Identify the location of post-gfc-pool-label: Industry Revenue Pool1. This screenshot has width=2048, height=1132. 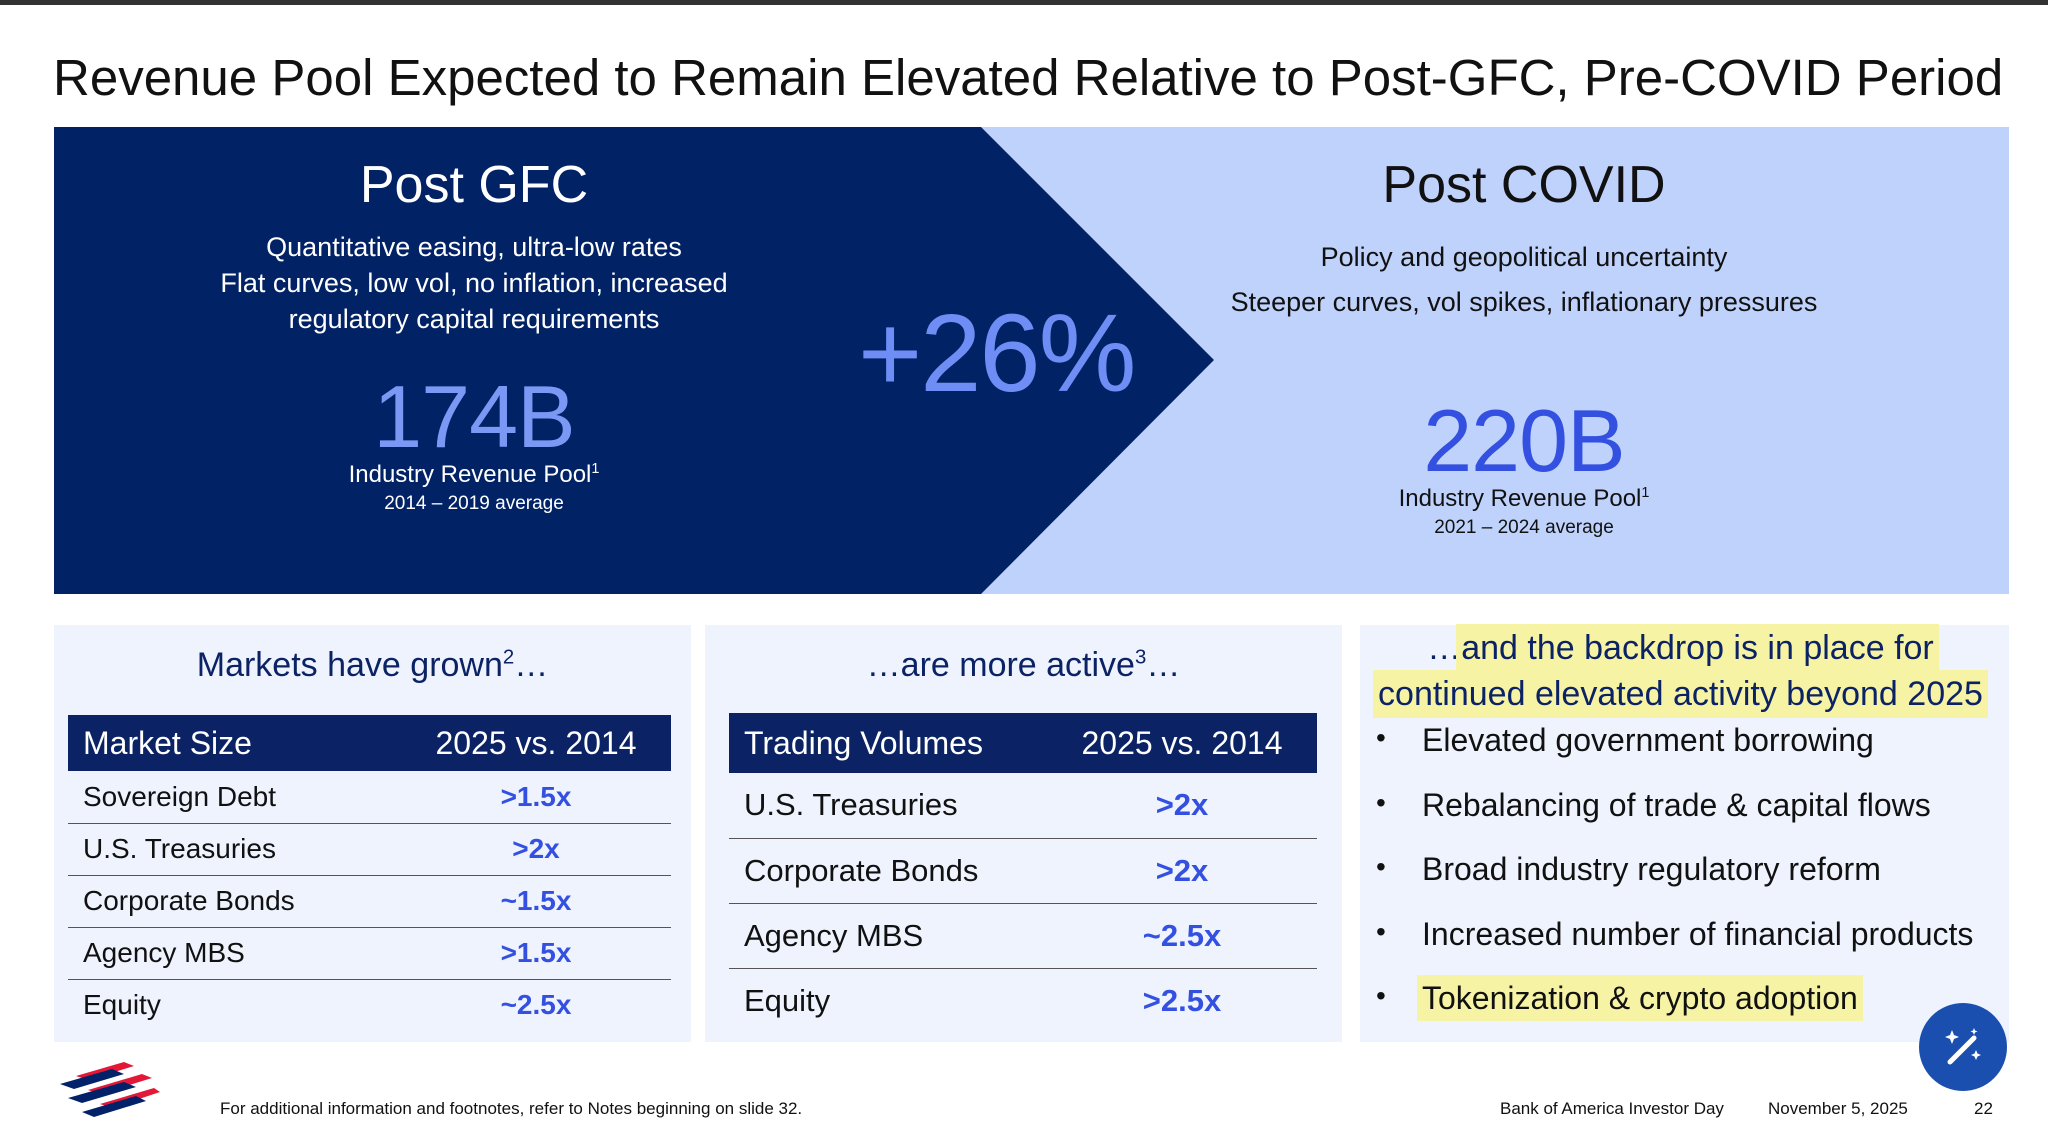
(474, 475).